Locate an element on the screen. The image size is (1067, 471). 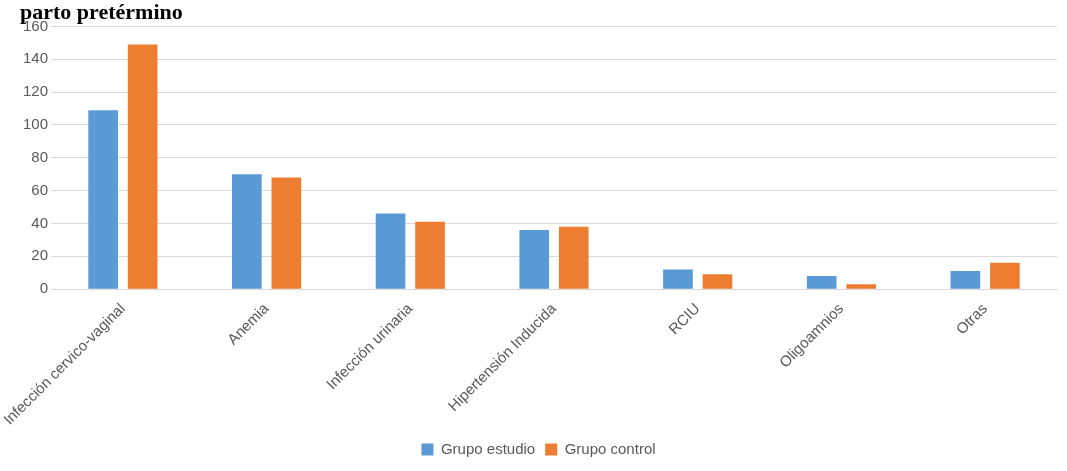
y-tick-label: 0 is located at coordinates (44, 288).